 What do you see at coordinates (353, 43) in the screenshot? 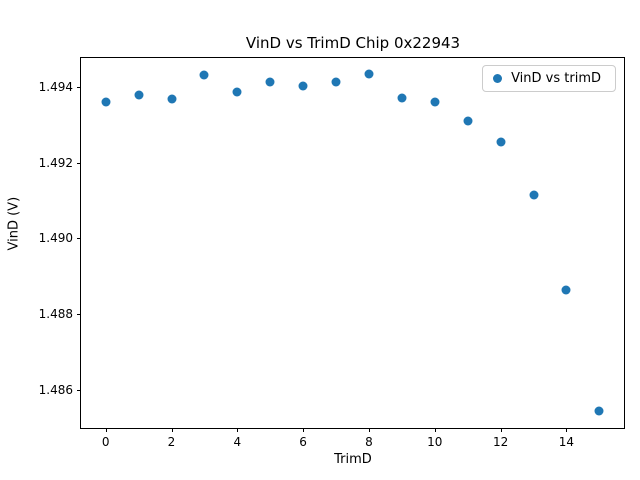
I see `chart-title: VinD vs TrimD Chip 0x22943` at bounding box center [353, 43].